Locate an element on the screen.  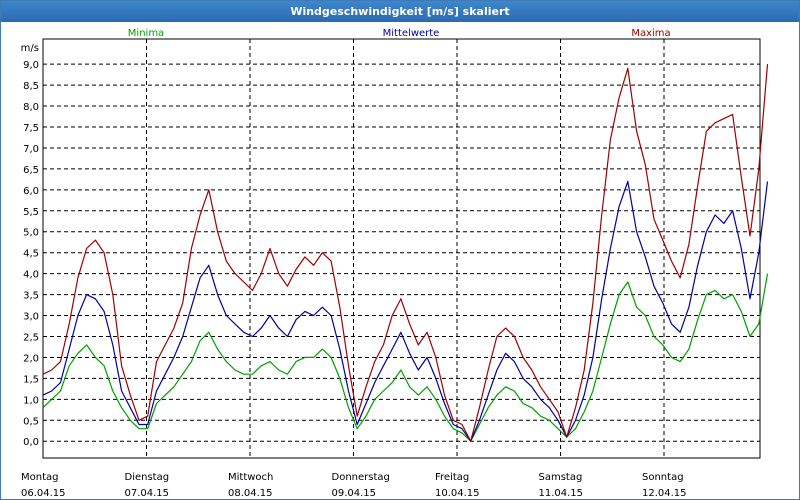
x-tick-date: 10.04.15 is located at coordinates (457, 493).